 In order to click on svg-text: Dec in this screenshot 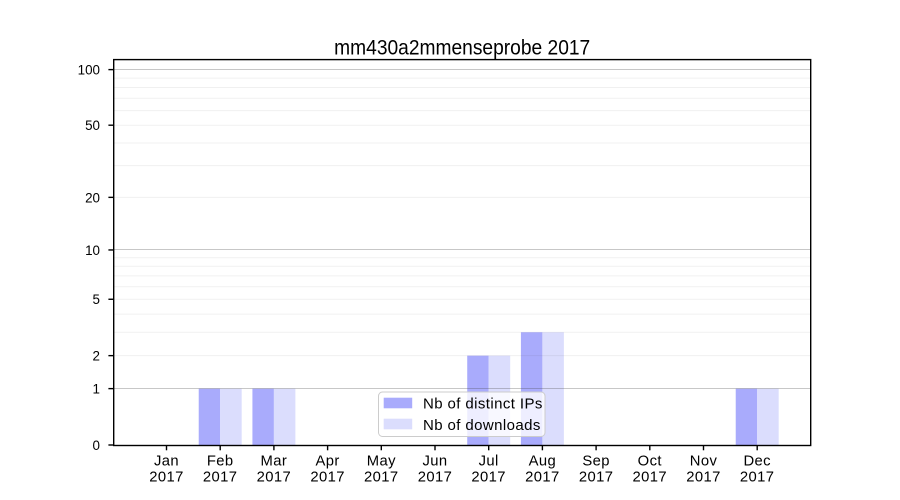, I will do `click(757, 462)`.